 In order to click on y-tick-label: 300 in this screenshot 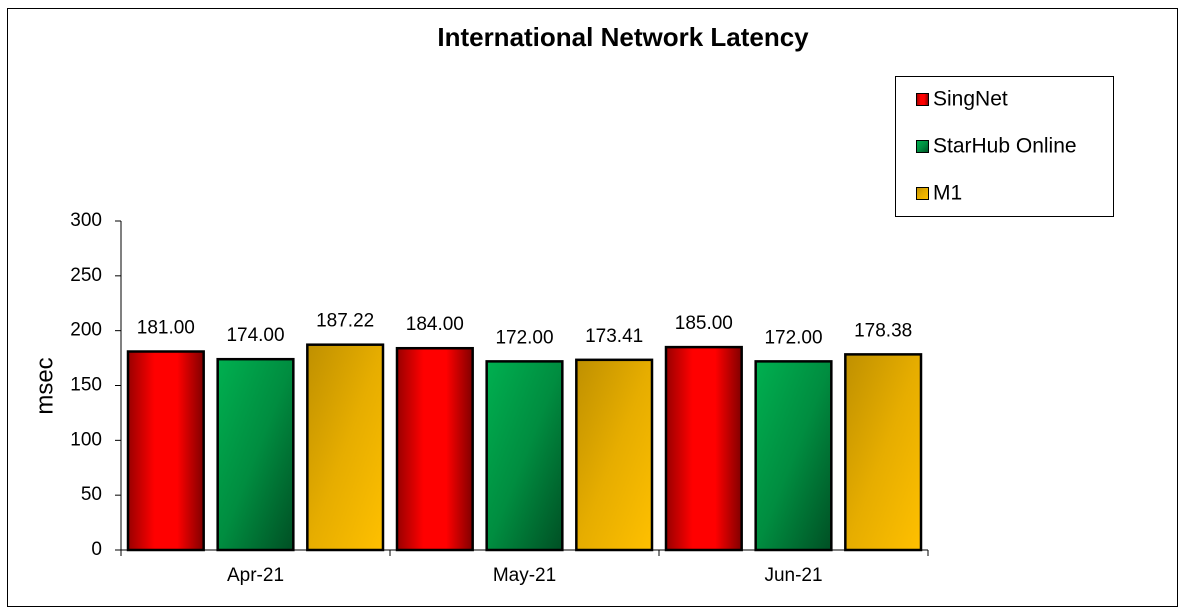, I will do `click(86, 220)`.